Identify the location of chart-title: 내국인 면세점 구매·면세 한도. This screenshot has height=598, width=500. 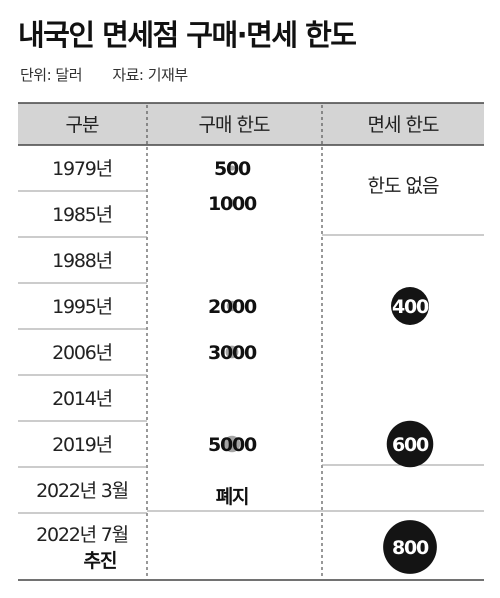
(187, 35).